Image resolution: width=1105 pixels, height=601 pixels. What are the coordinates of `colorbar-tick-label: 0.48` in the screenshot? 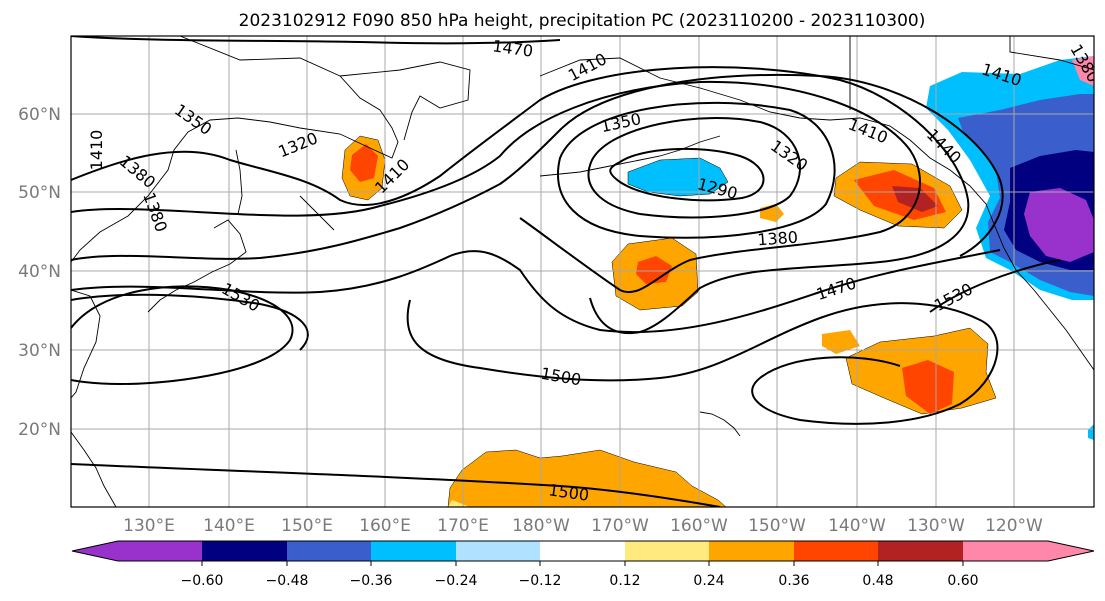 It's located at (877, 581).